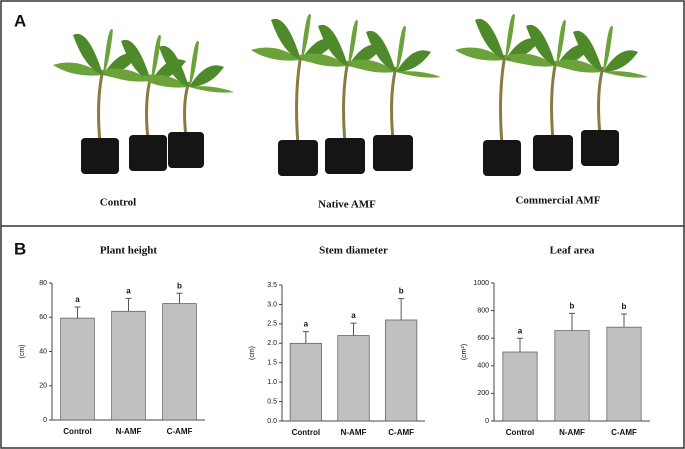 The image size is (685, 449). What do you see at coordinates (45, 420) in the screenshot?
I see `y-tick-label: 0` at bounding box center [45, 420].